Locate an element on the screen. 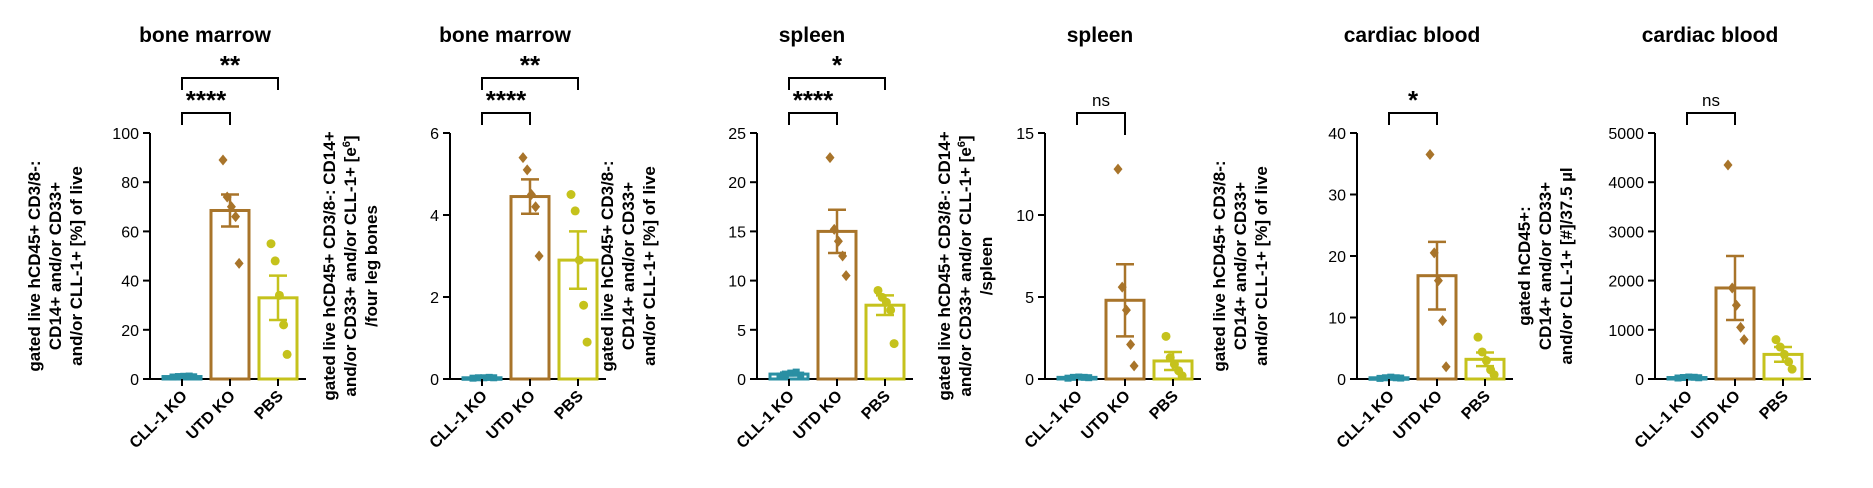 The width and height of the screenshot is (1873, 488). y-axis-label-line: and/or CLL-1+ [#]/37.5 µl is located at coordinates (1566, 265).